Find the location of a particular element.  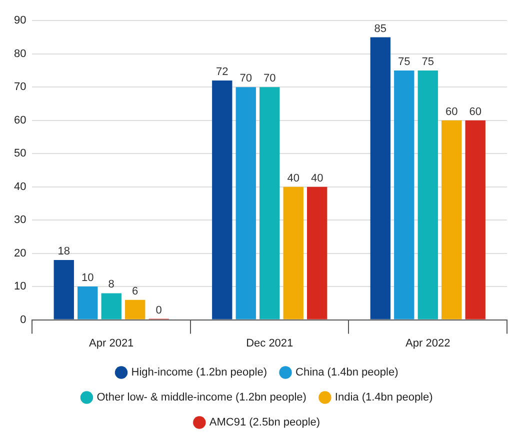

legend-label: China (1.4bn people) is located at coordinates (347, 372).